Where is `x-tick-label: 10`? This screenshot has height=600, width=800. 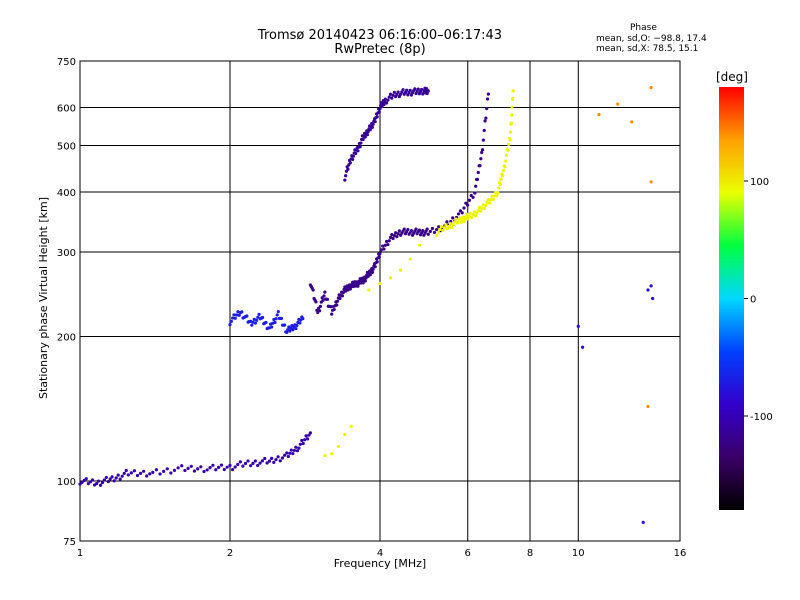
x-tick-label: 10 is located at coordinates (578, 553).